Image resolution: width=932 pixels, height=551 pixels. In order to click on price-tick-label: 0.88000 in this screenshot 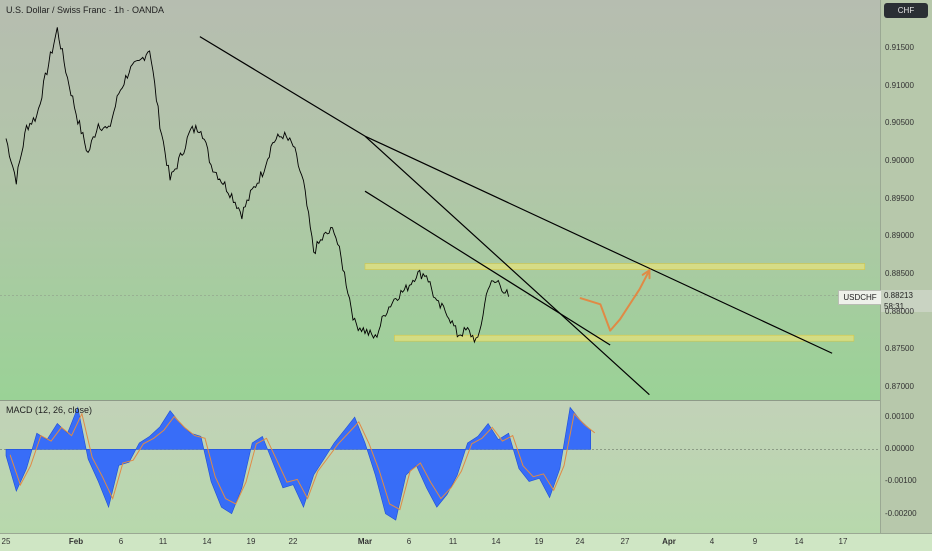, I will do `click(899, 311)`.